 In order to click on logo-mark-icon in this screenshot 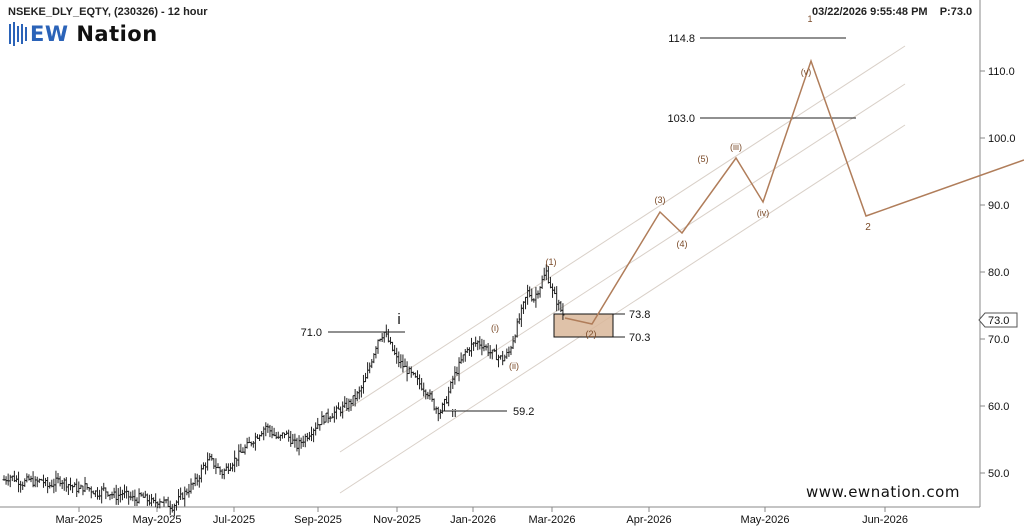, I will do `click(18, 34)`.